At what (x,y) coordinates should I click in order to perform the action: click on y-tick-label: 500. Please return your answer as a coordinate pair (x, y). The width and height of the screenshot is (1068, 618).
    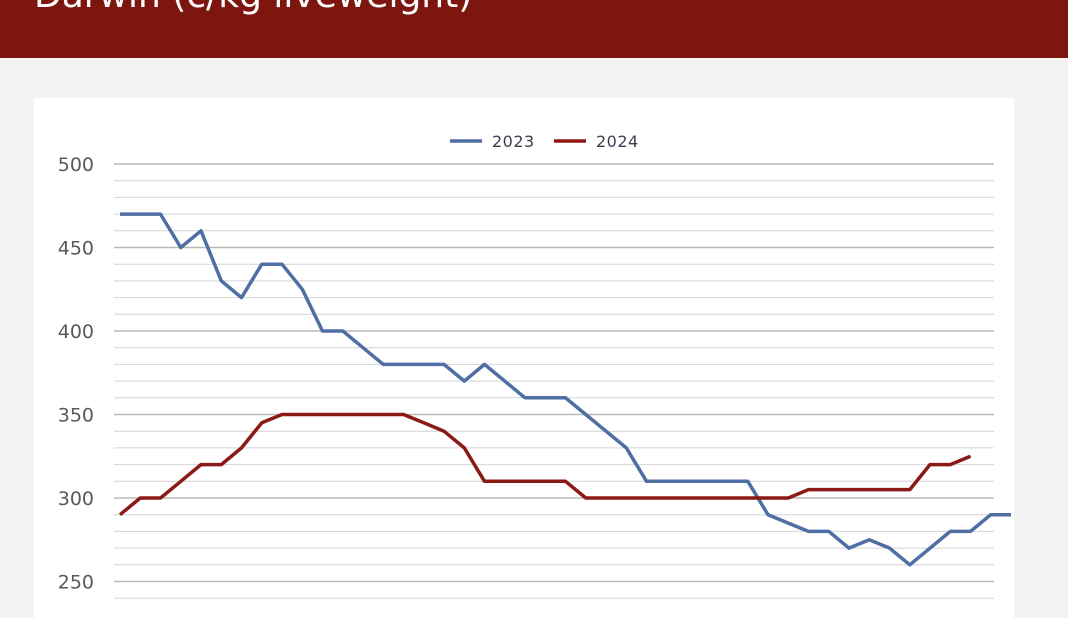
    Looking at the image, I should click on (76, 165).